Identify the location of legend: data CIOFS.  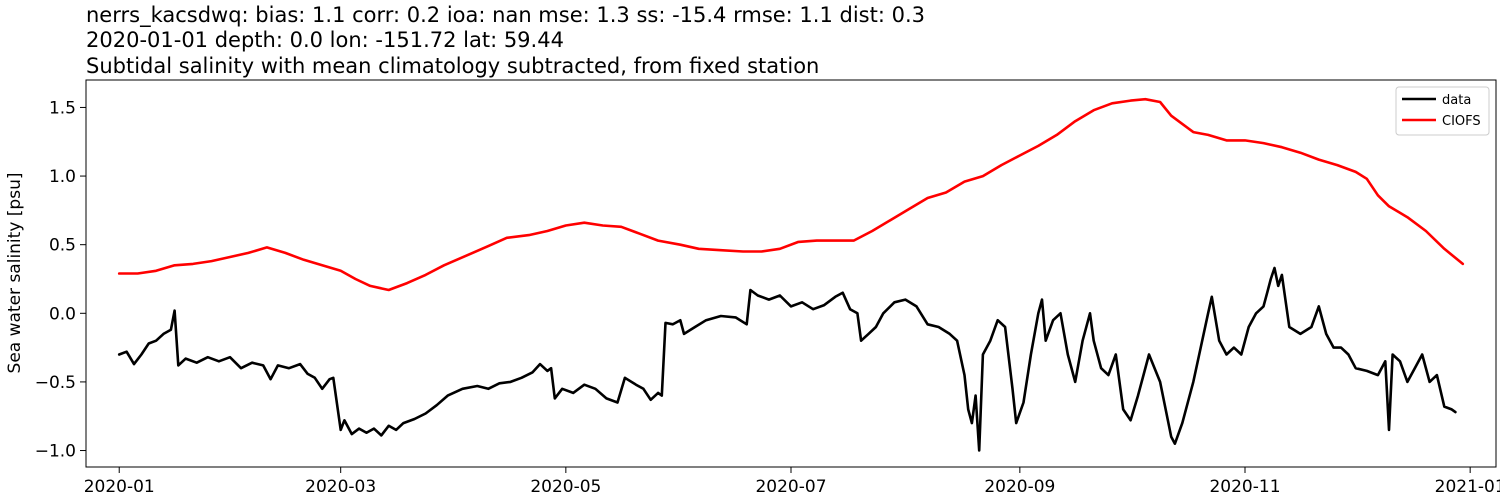
(1442, 111).